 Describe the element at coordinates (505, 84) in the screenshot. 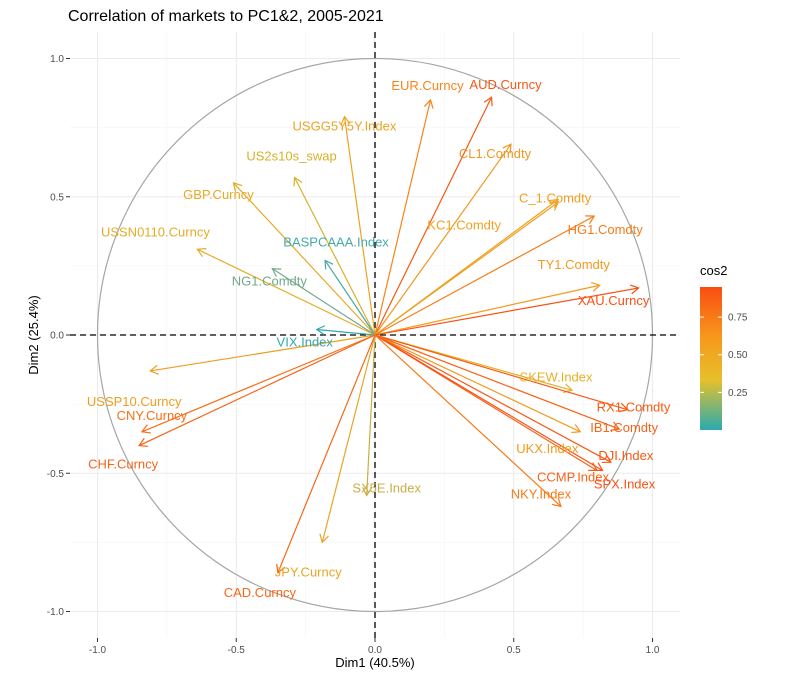

I see `label-AUD.Curncy: AUD.Curncy` at that location.